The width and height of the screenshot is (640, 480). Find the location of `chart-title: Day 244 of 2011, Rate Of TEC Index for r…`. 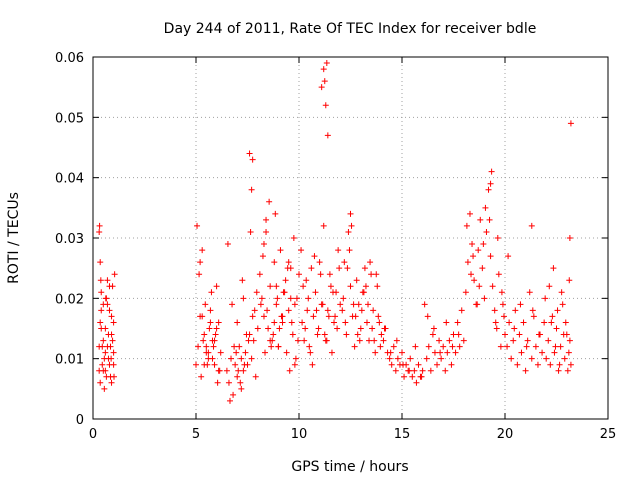

chart-title: Day 244 of 2011, Rate Of TEC Index for r… is located at coordinates (350, 29).